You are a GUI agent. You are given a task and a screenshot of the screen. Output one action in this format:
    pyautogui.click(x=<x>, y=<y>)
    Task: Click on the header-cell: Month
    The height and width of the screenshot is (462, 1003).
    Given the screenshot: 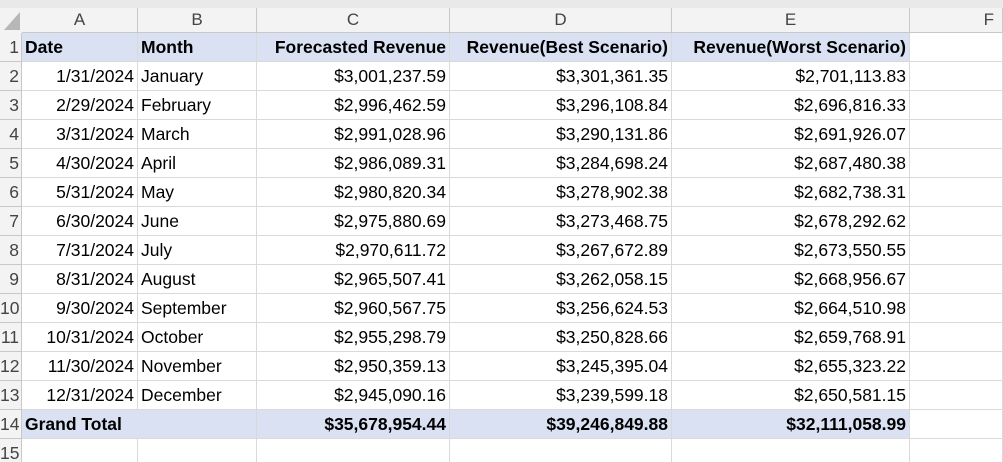 What is the action you would take?
    pyautogui.click(x=197, y=47)
    